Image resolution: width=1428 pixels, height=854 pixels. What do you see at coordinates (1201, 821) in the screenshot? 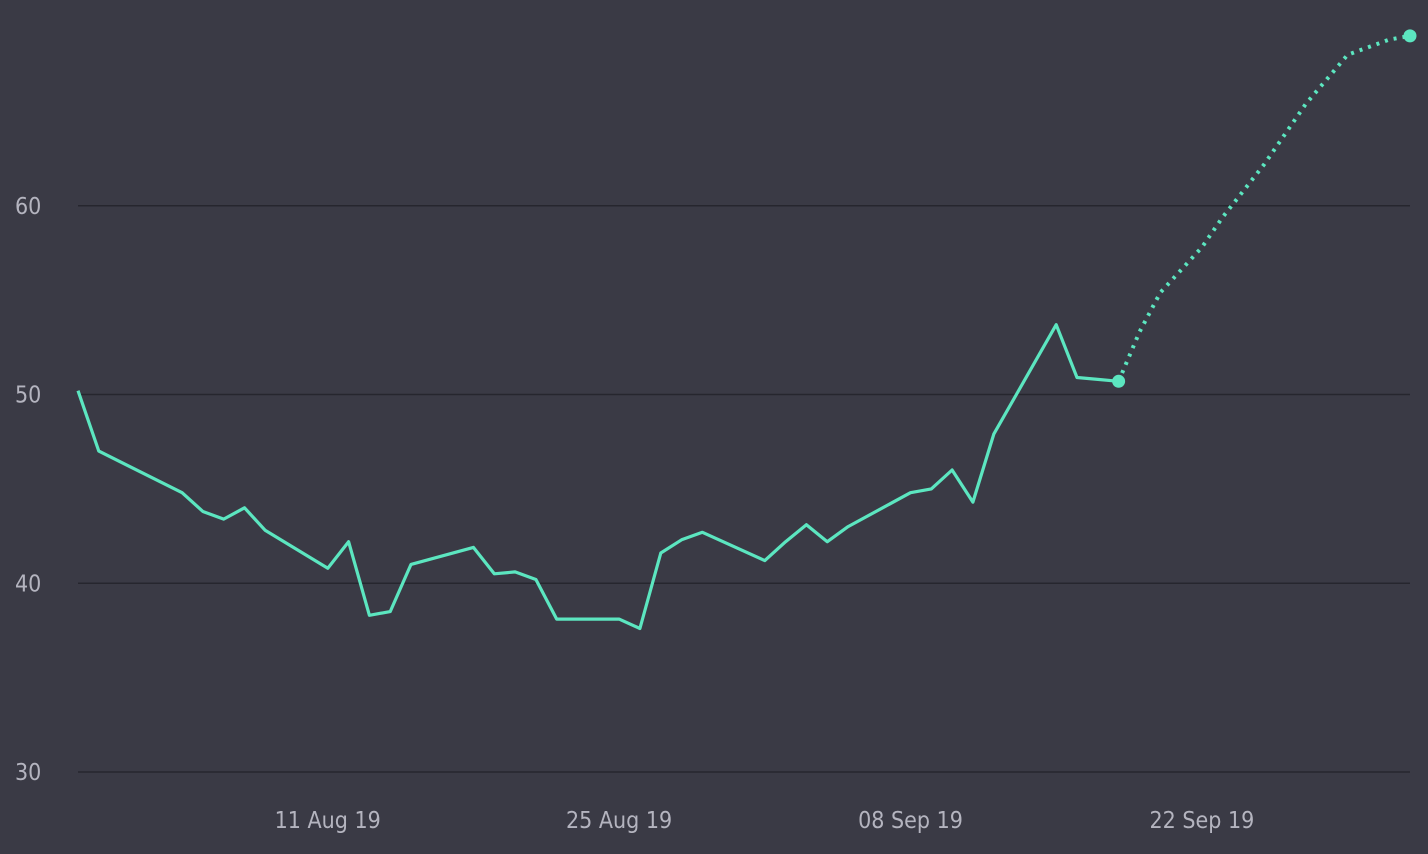
I see `x-tick-label: 22 Sep 19` at bounding box center [1201, 821].